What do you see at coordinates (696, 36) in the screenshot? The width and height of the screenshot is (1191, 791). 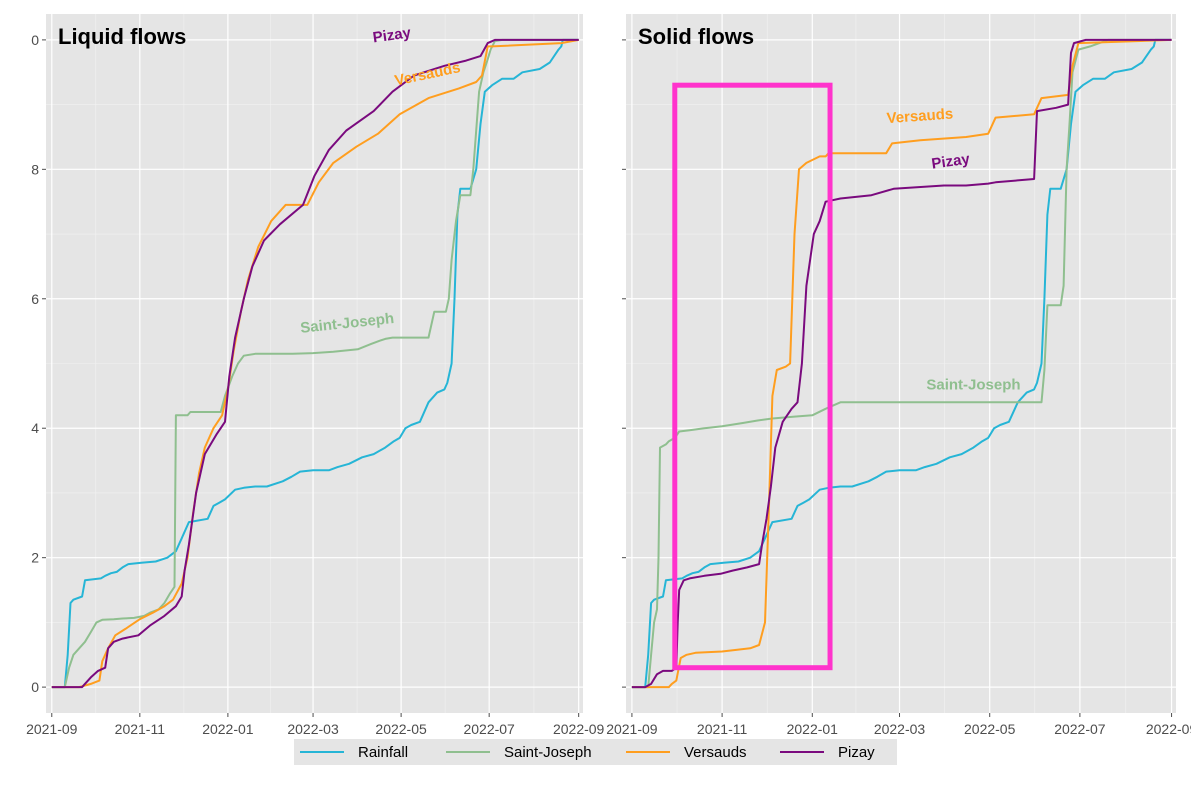 I see `panel-title: Solid flows` at bounding box center [696, 36].